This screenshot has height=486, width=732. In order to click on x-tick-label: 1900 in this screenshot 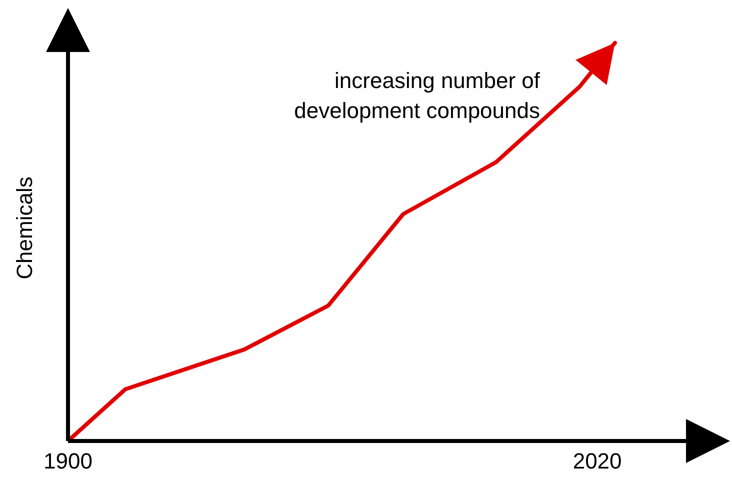, I will do `click(68, 461)`.